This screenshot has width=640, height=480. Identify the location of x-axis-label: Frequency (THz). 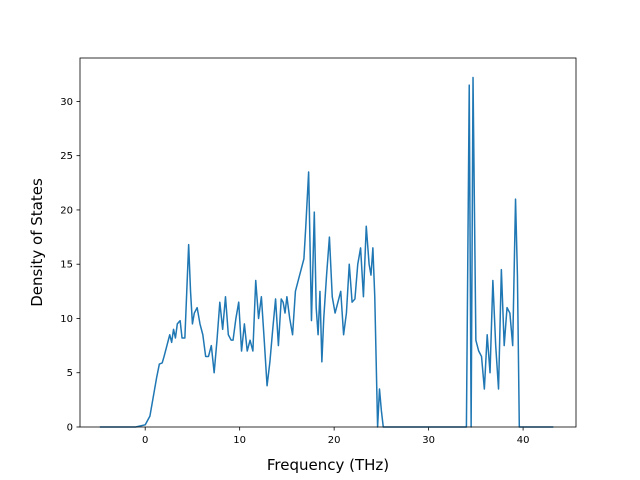
(328, 465).